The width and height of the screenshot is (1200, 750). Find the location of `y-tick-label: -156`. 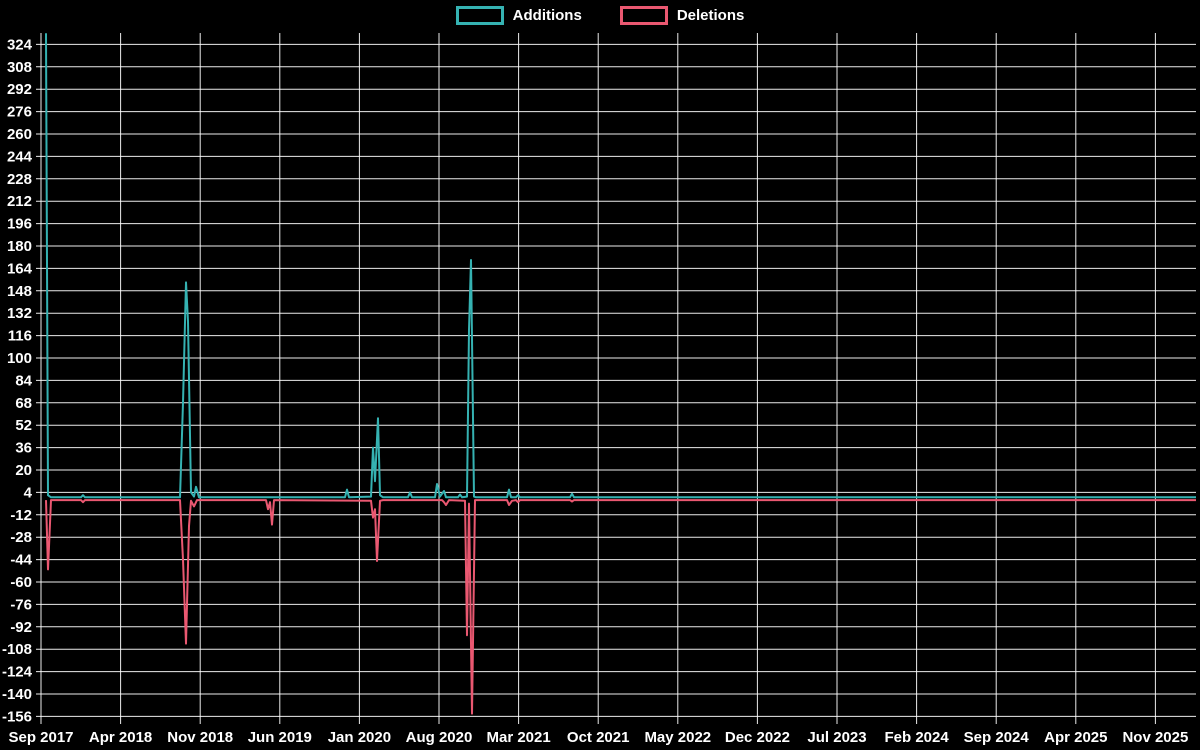

y-tick-label: -156 is located at coordinates (17, 716).